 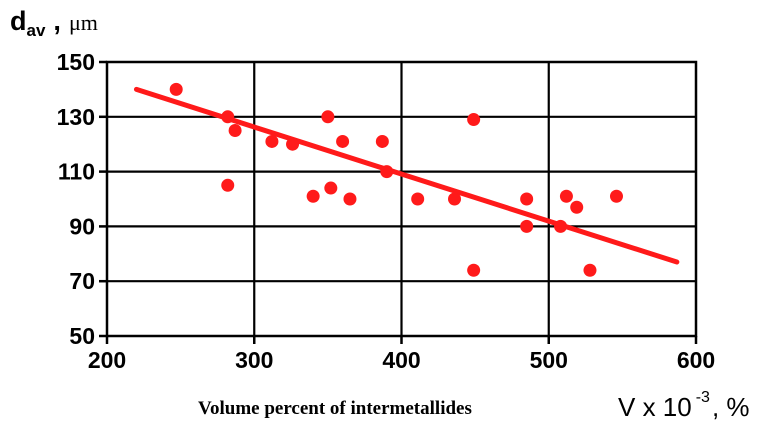 I want to click on y-tick-label-110: 110, so click(x=76, y=172).